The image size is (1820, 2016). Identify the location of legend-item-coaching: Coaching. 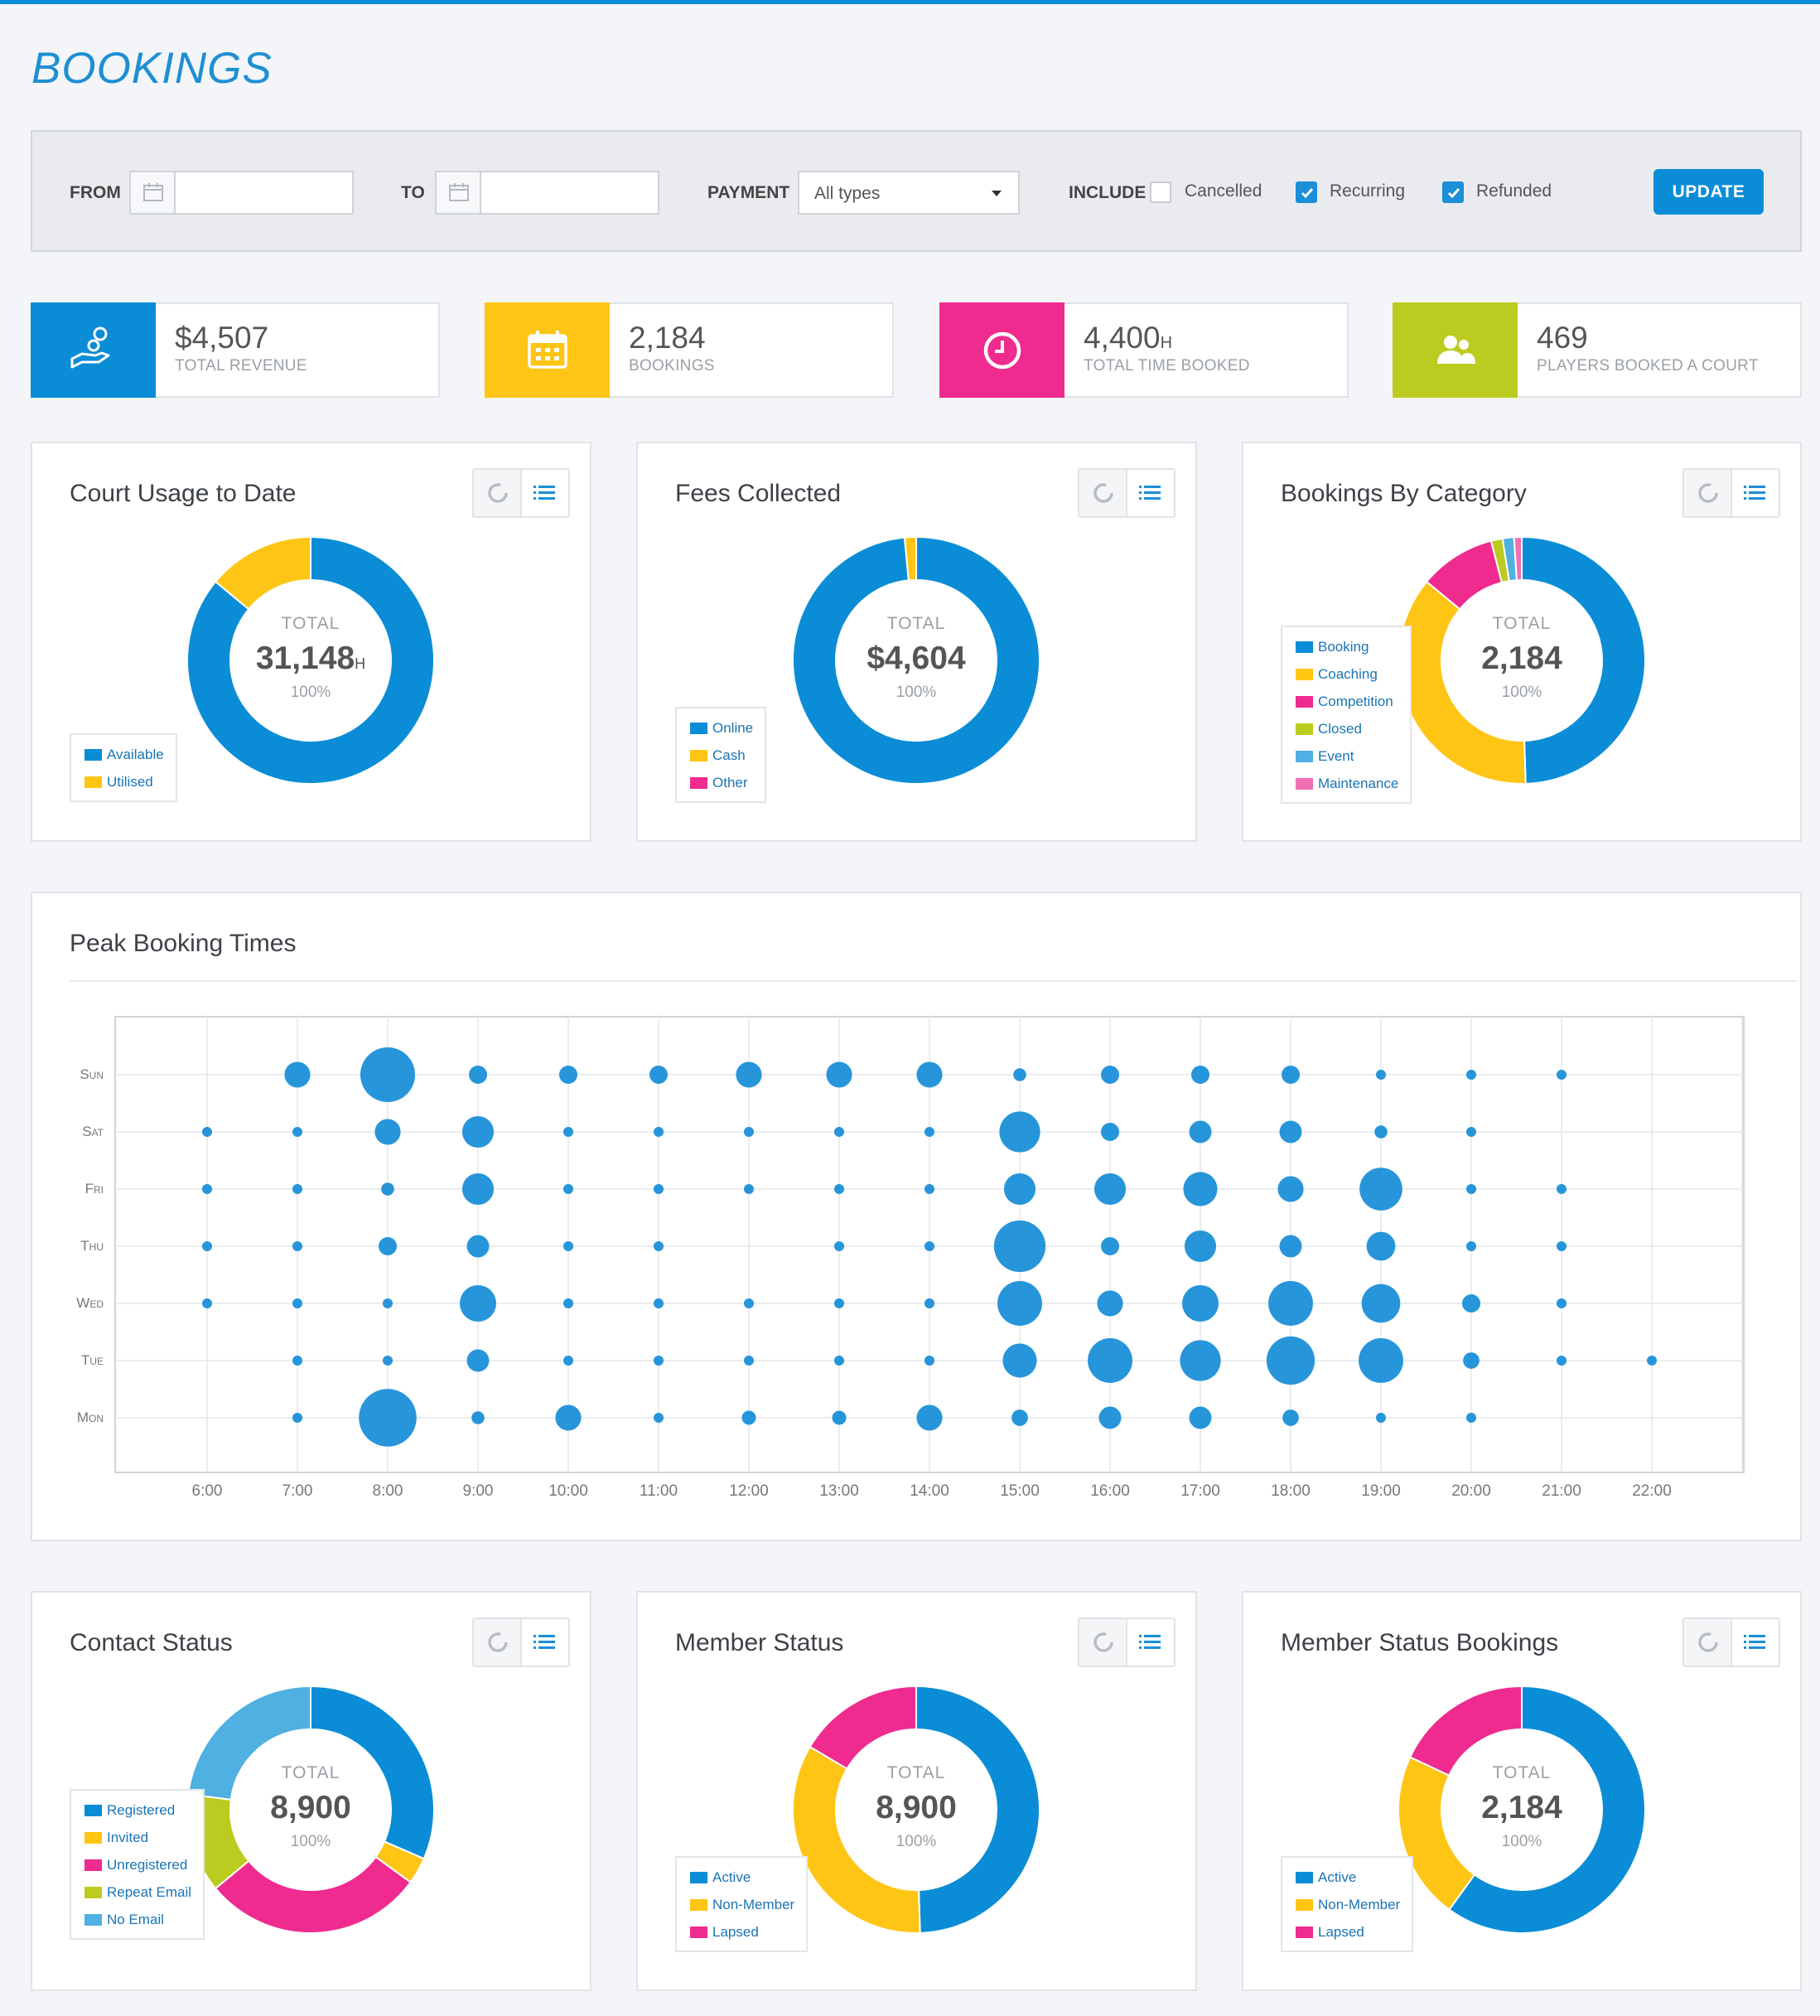
(1347, 674).